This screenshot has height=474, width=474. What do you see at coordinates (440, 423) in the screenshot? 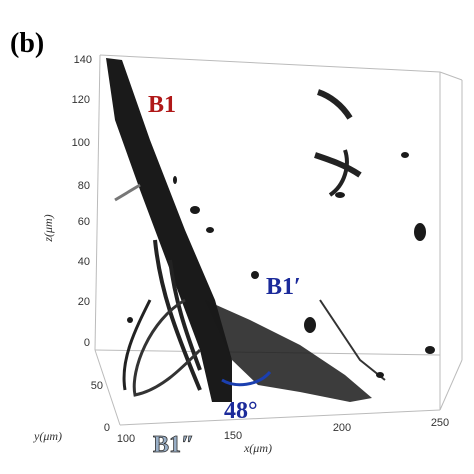
I see `x-tick-label: 250` at bounding box center [440, 423].